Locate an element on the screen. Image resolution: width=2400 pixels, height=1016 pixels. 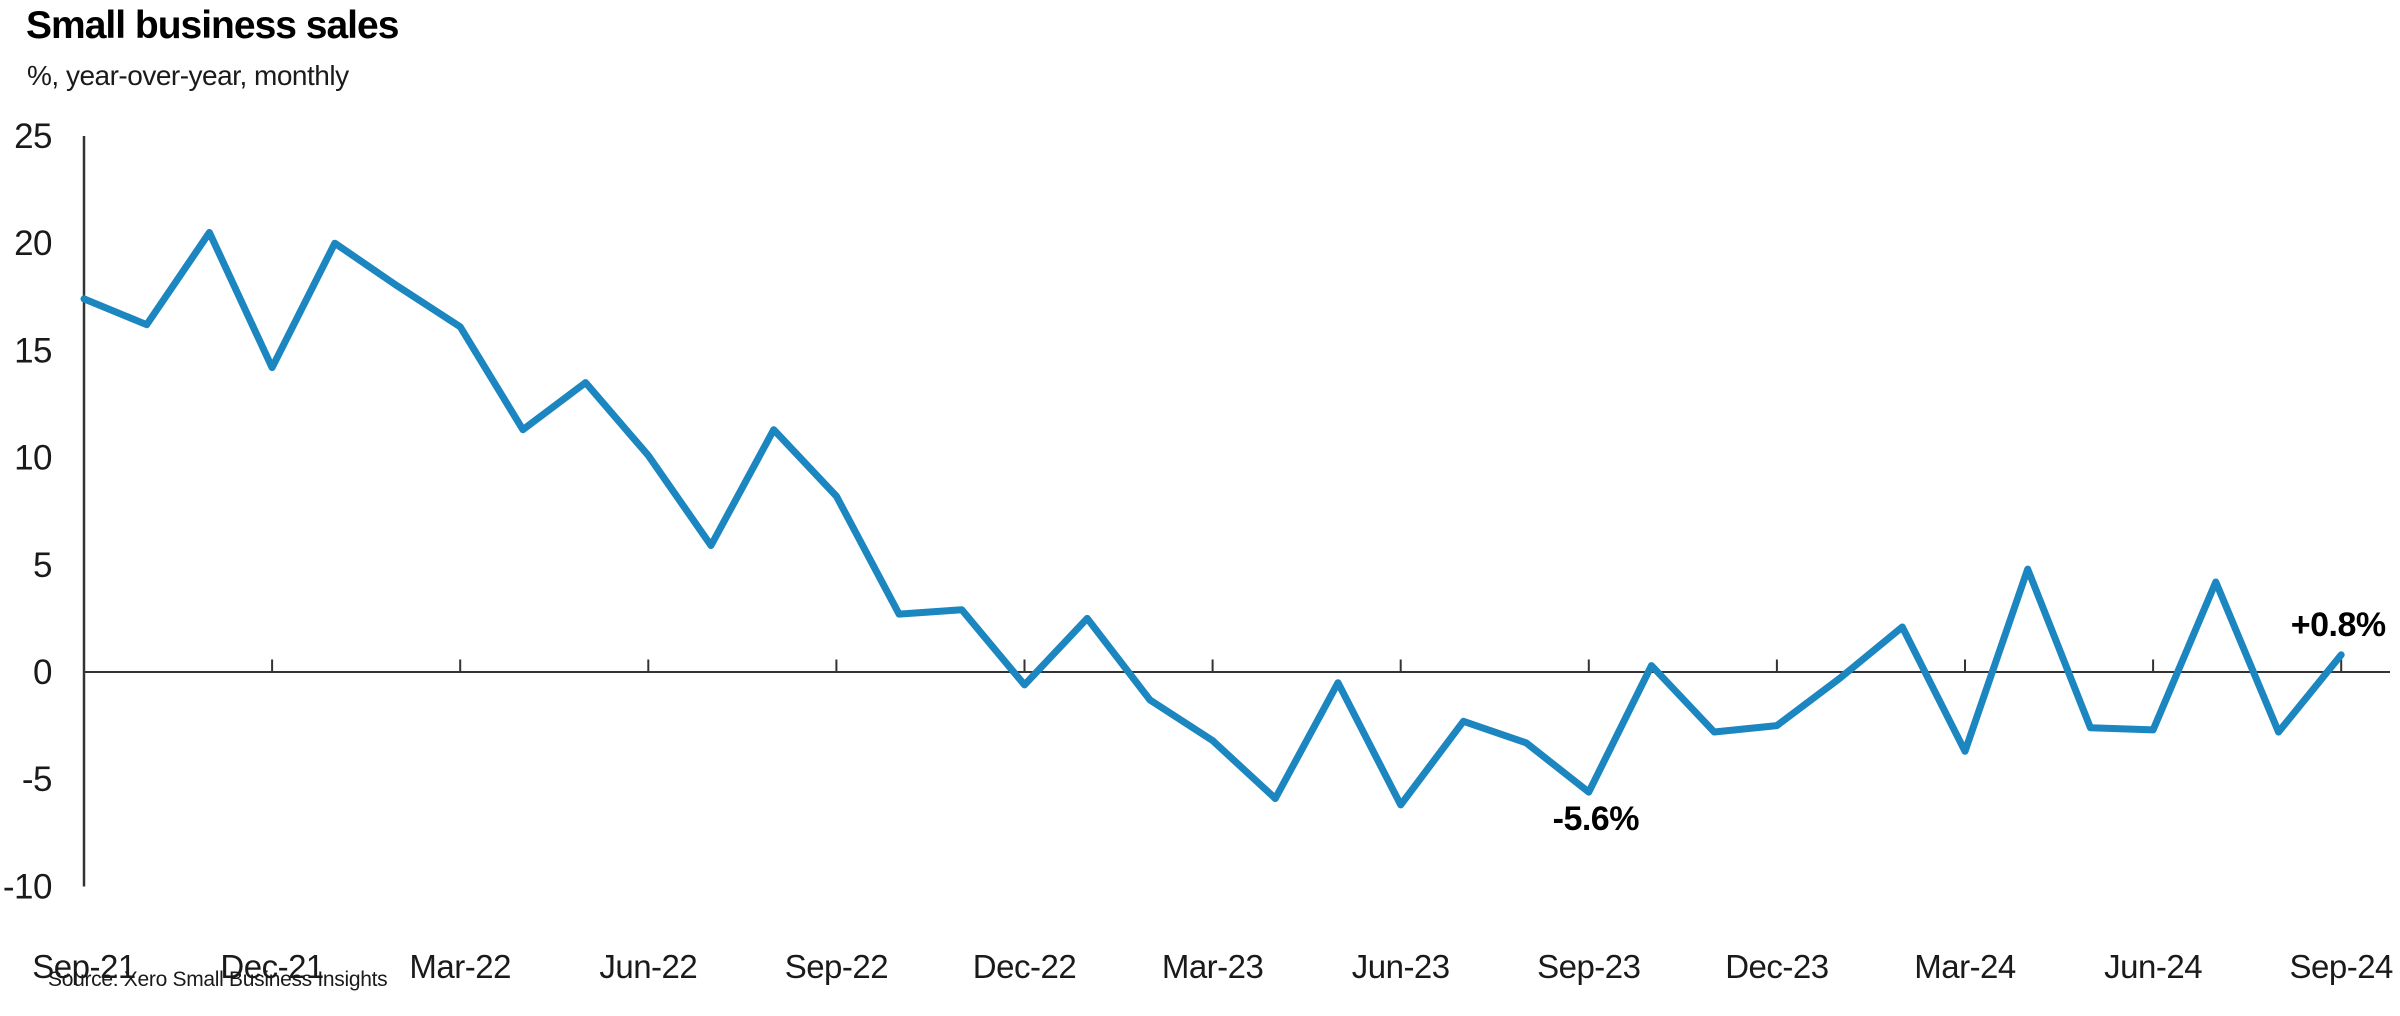
y-tick-label: 15 is located at coordinates (33, 350).